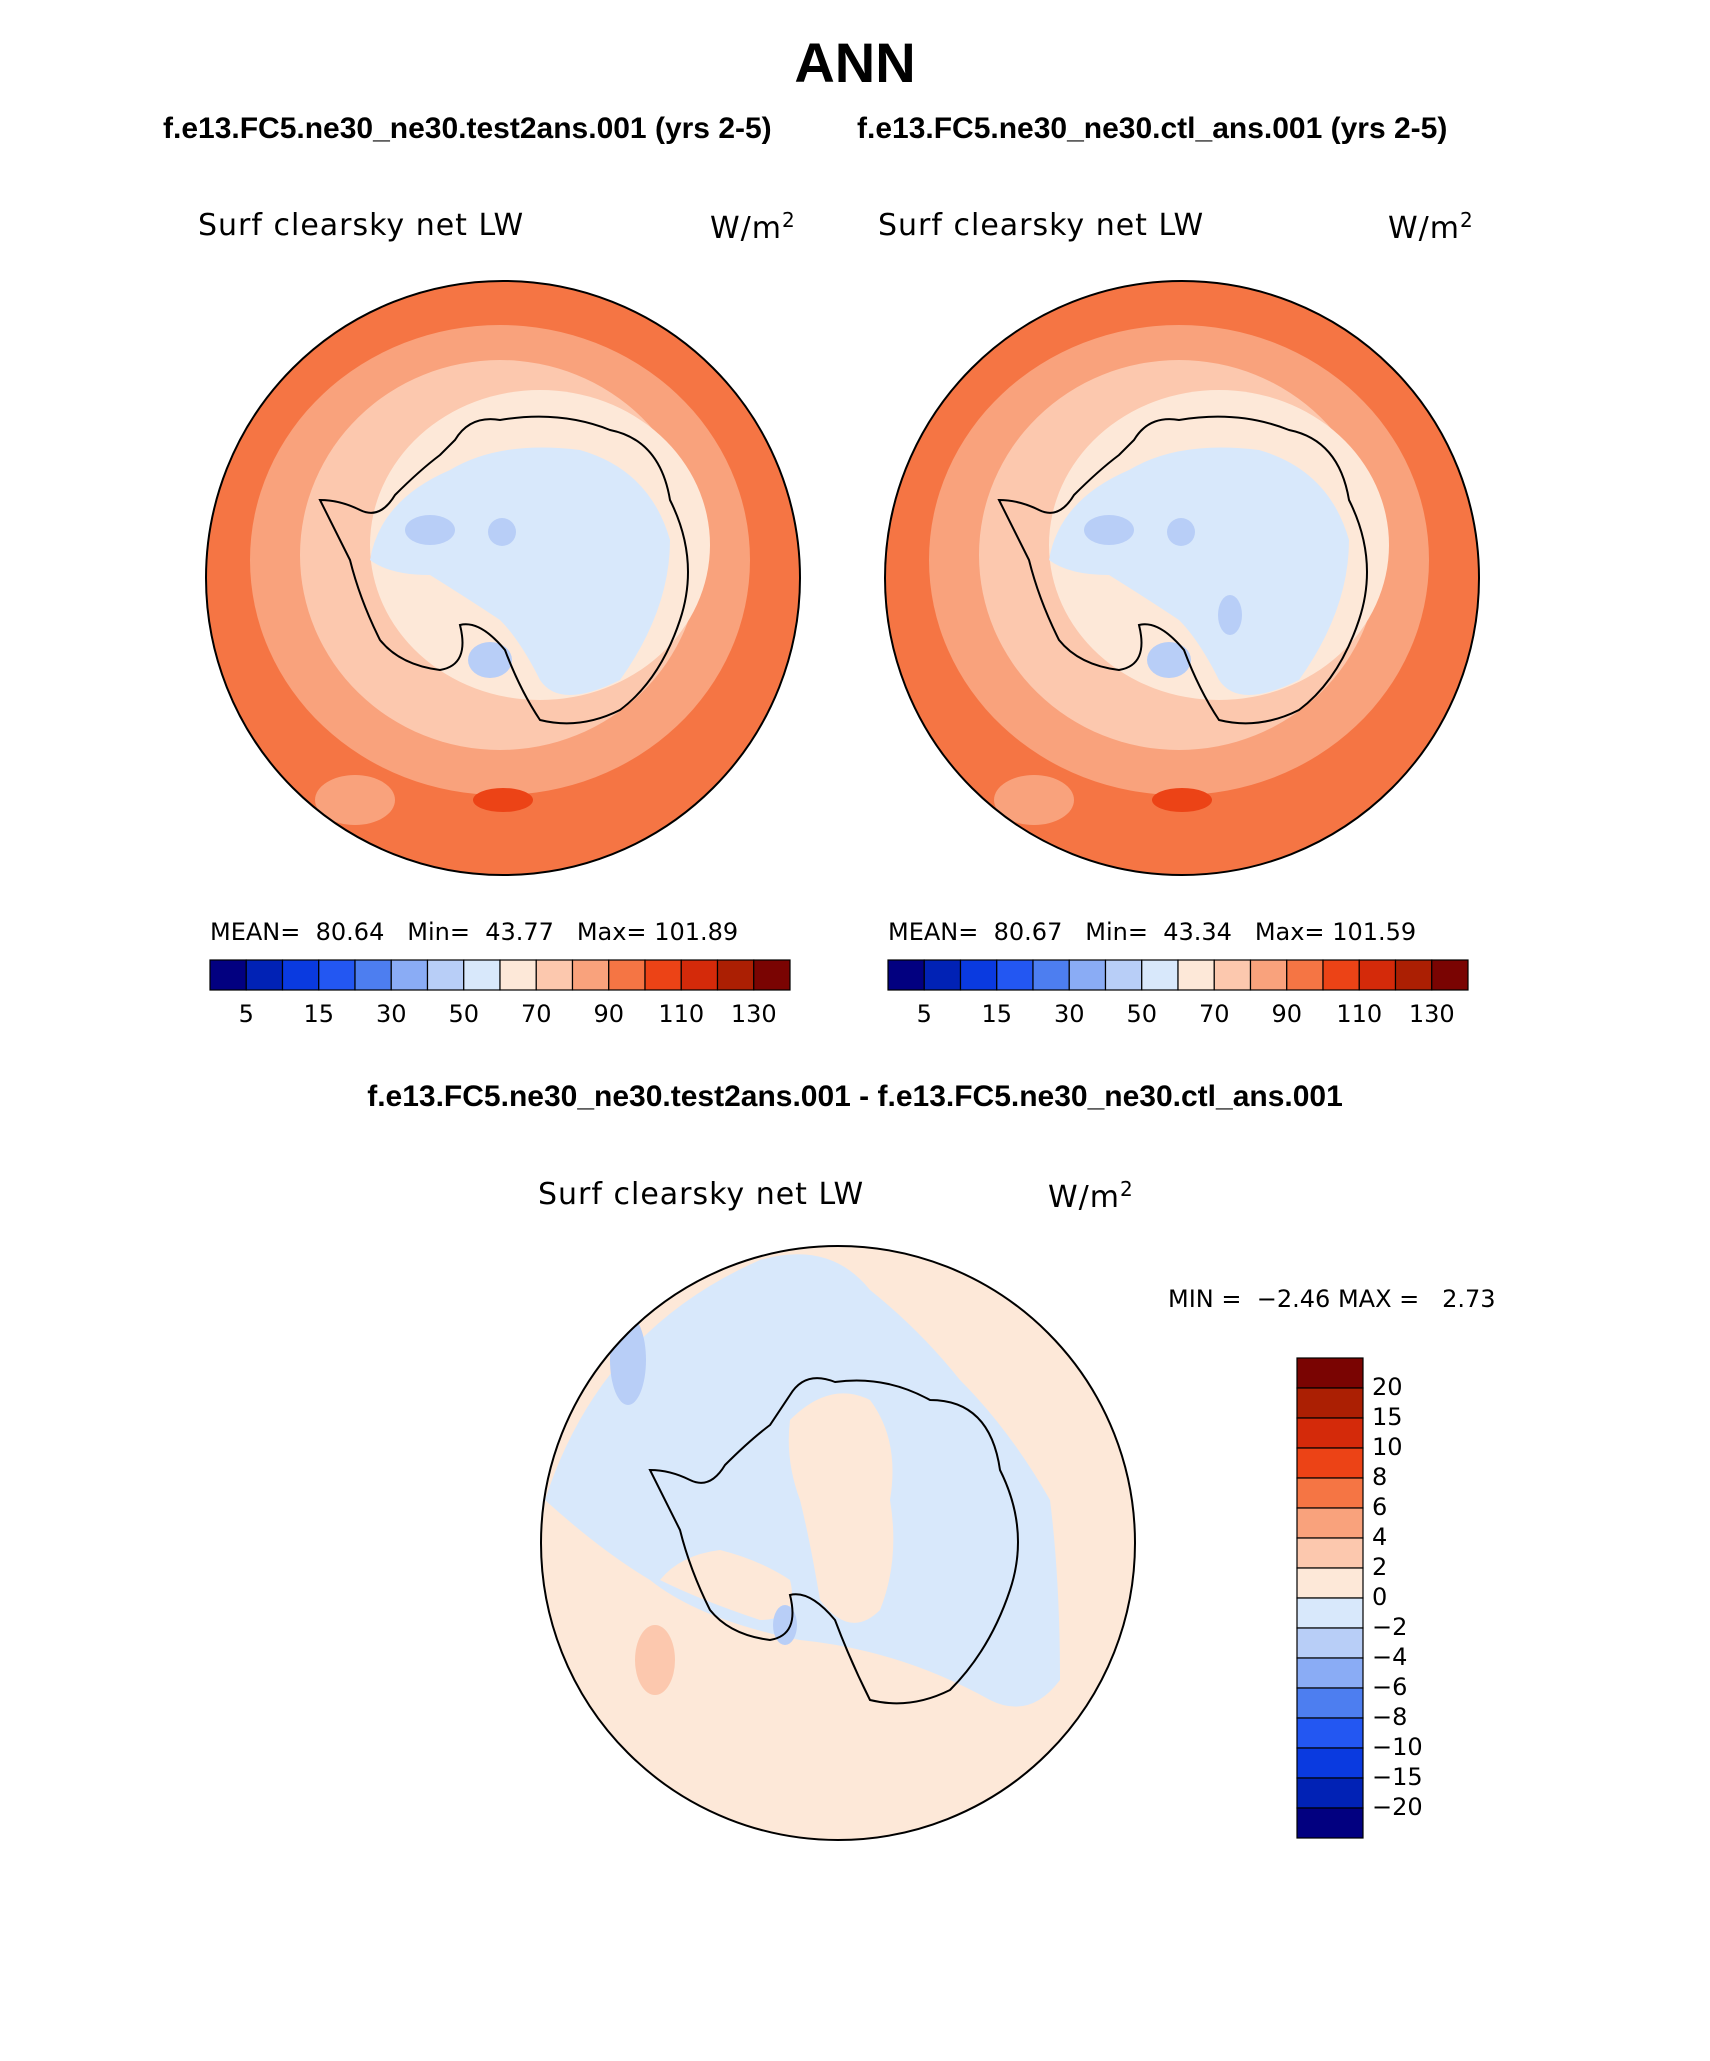 Image resolution: width=1710 pixels, height=2061 pixels. I want to click on colorbar-tick-label: −10, so click(1397, 1747).